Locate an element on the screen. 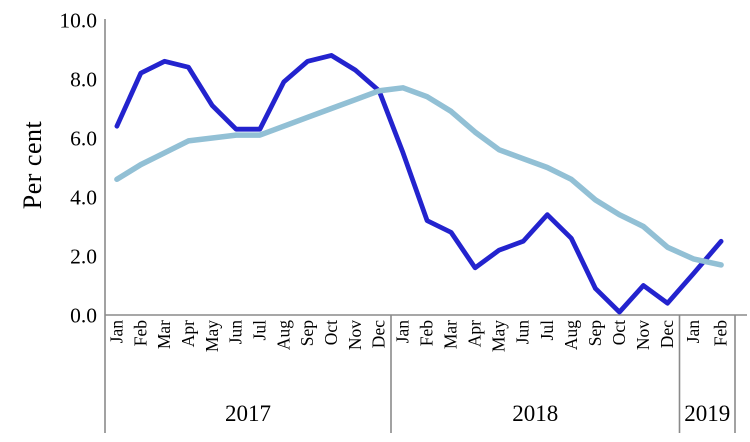 This screenshot has height=442, width=750. year-label: 2017 is located at coordinates (248, 413).